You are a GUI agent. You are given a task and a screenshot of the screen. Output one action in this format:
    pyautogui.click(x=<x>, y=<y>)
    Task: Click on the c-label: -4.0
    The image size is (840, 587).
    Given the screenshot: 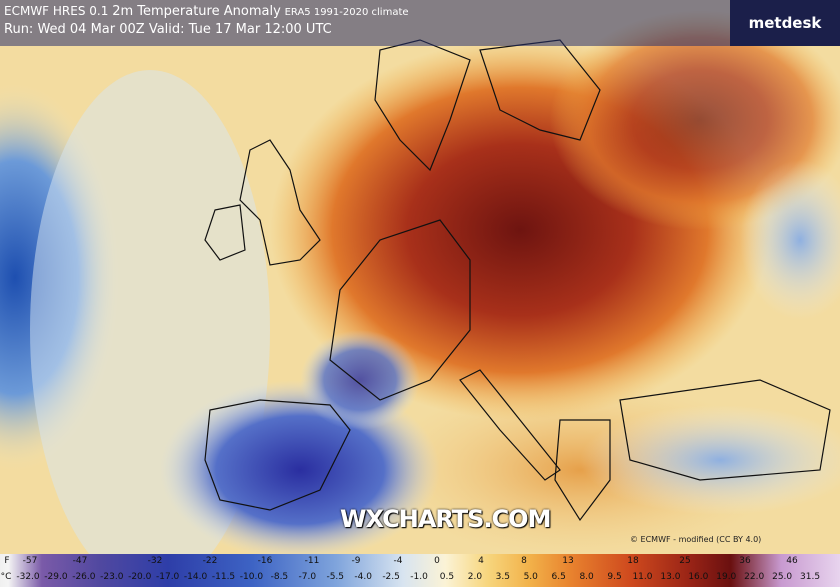 What is the action you would take?
    pyautogui.click(x=363, y=577)
    